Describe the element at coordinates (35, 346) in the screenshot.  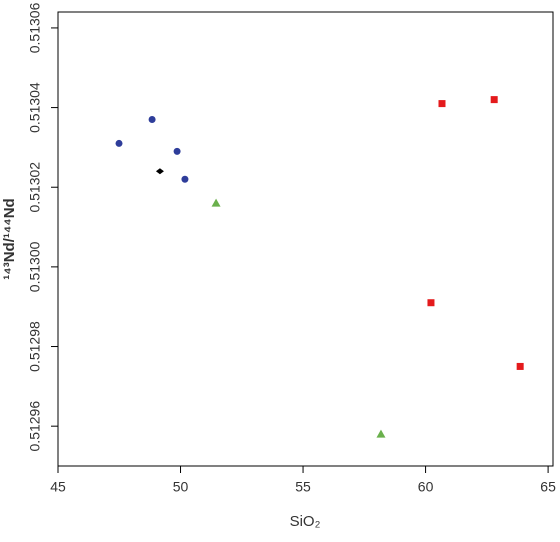
I see `y-tick-label: 0.51298` at that location.